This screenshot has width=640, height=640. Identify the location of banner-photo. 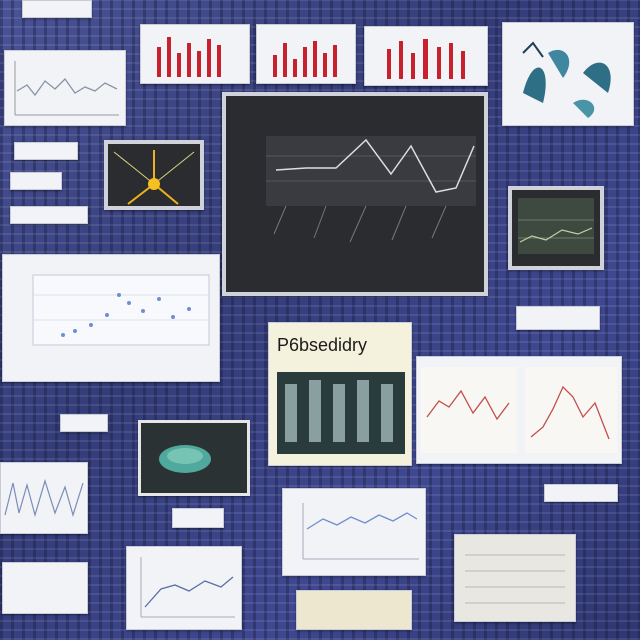
(341, 413).